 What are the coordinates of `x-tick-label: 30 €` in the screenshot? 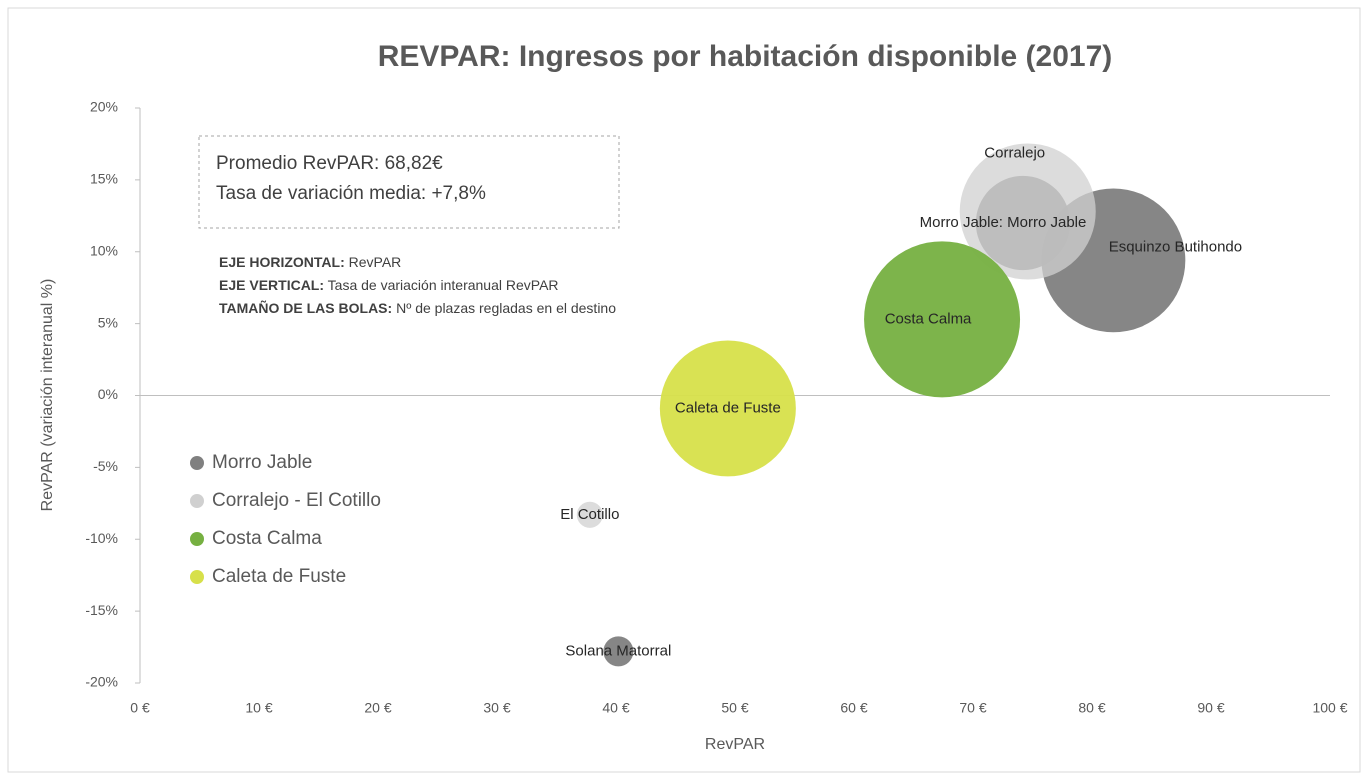 It's located at (496, 708).